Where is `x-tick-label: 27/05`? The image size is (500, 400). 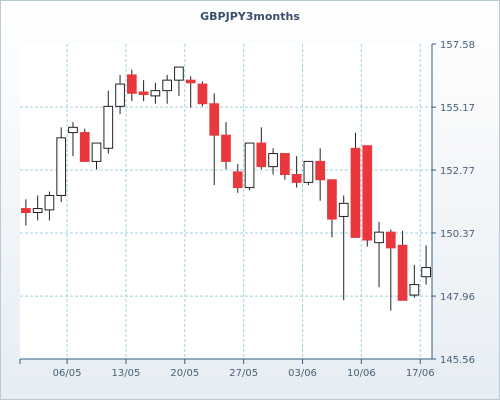
x-tick-label: 27/05 is located at coordinates (243, 373).